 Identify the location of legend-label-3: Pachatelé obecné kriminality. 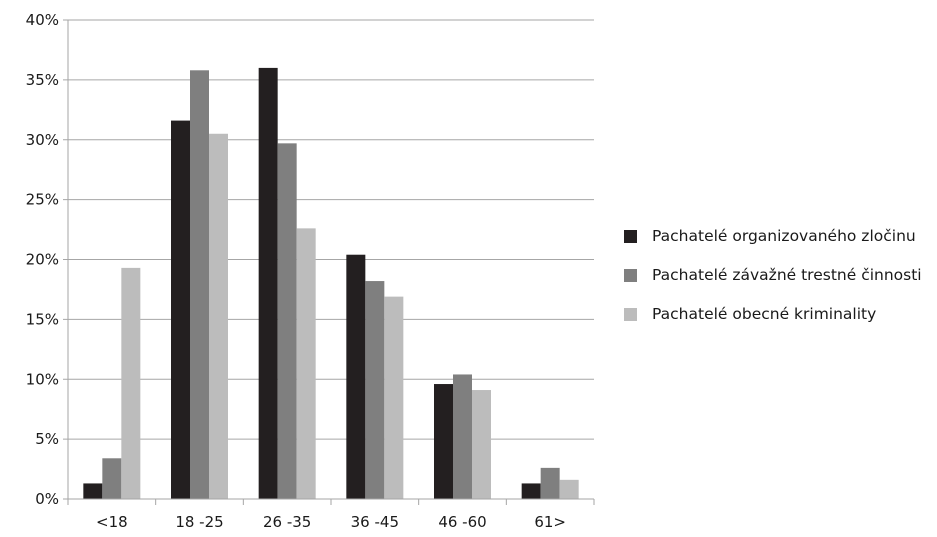
(764, 314).